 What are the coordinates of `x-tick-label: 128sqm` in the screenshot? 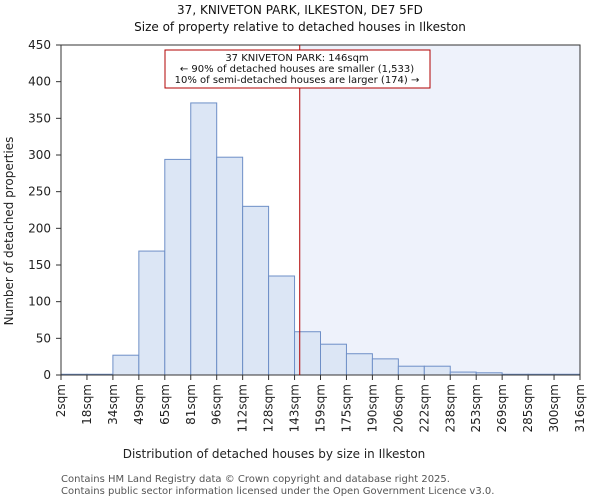 It's located at (269, 408).